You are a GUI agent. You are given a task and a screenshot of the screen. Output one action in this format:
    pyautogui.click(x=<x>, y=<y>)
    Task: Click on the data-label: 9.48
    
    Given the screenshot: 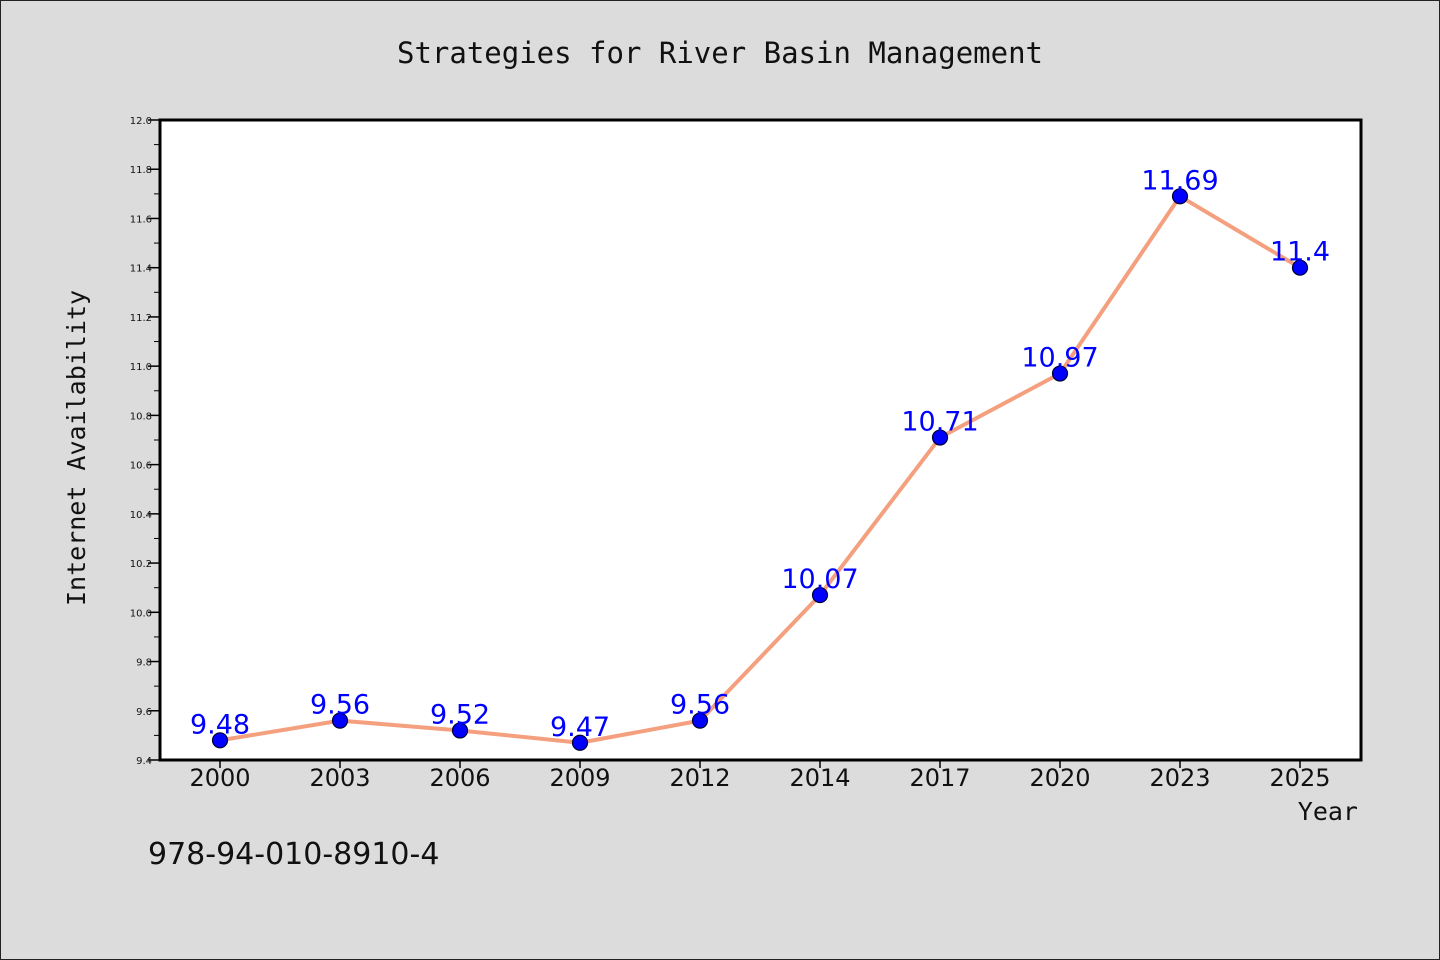 What is the action you would take?
    pyautogui.click(x=220, y=724)
    